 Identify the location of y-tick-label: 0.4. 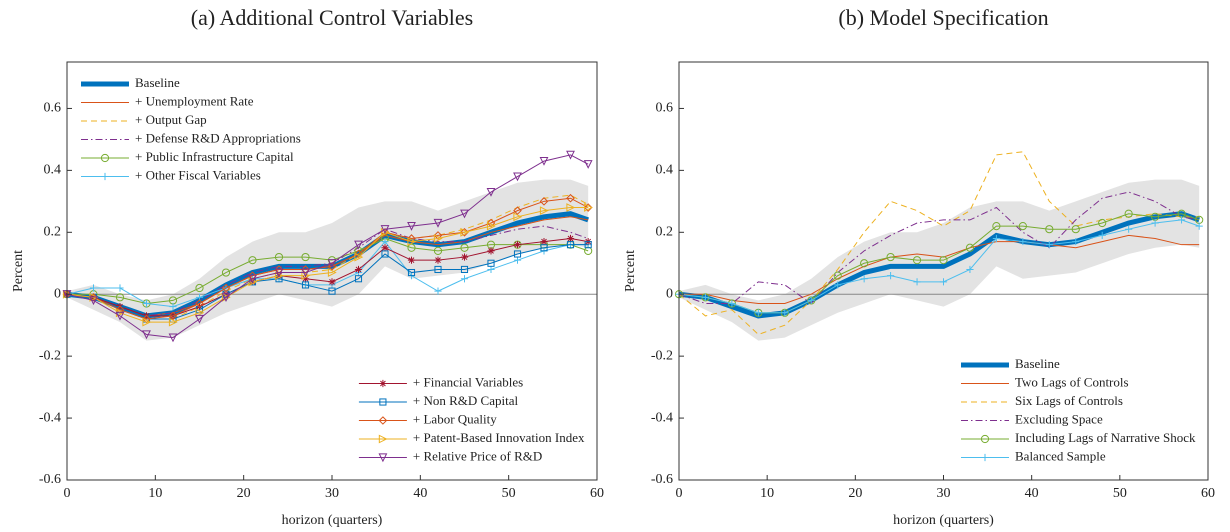
(53, 170).